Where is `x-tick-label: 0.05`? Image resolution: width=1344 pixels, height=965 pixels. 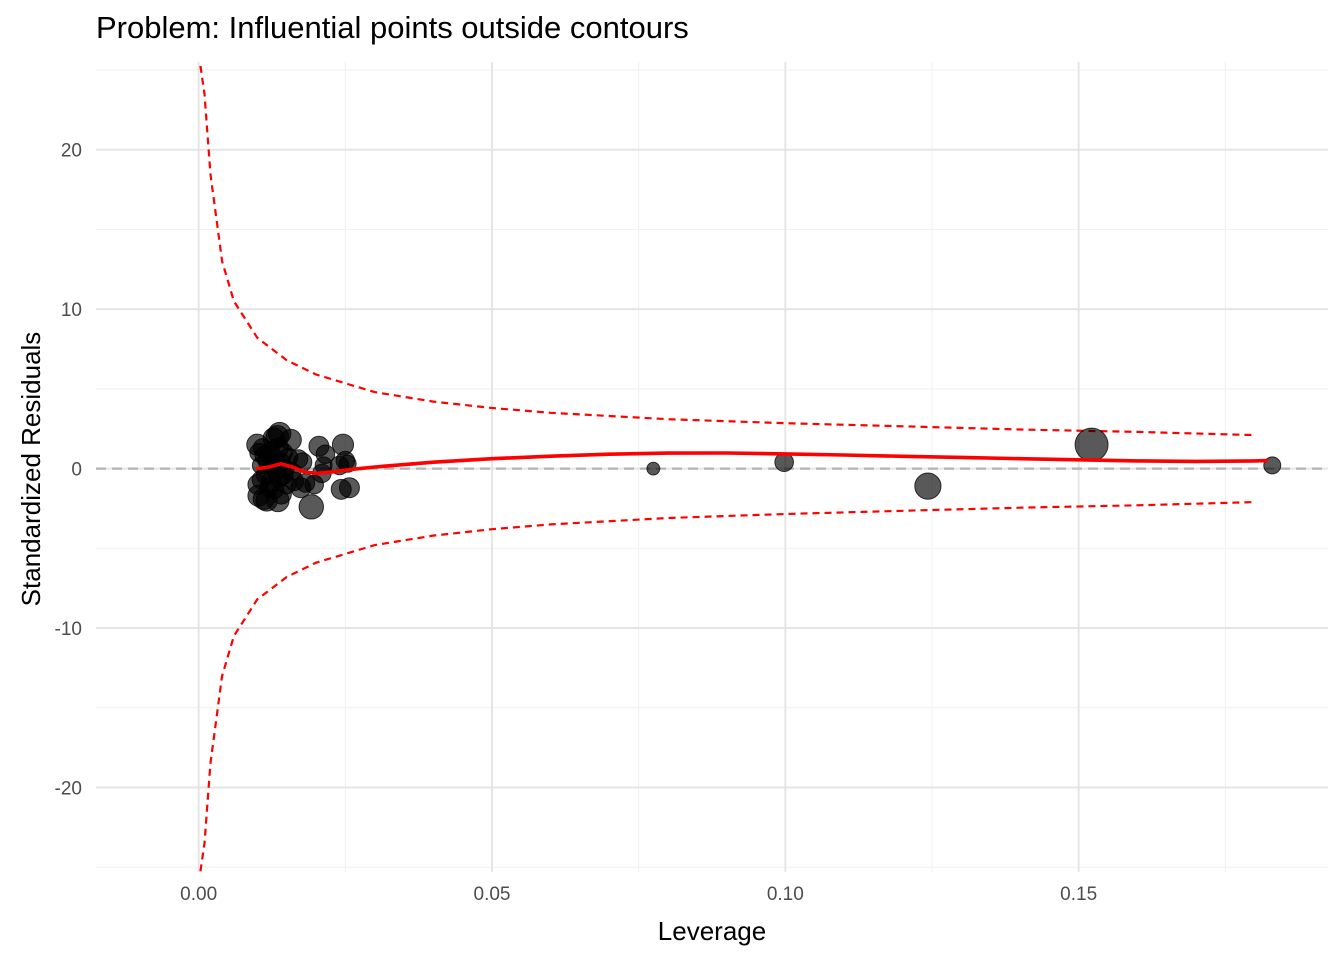
x-tick-label: 0.05 is located at coordinates (492, 894).